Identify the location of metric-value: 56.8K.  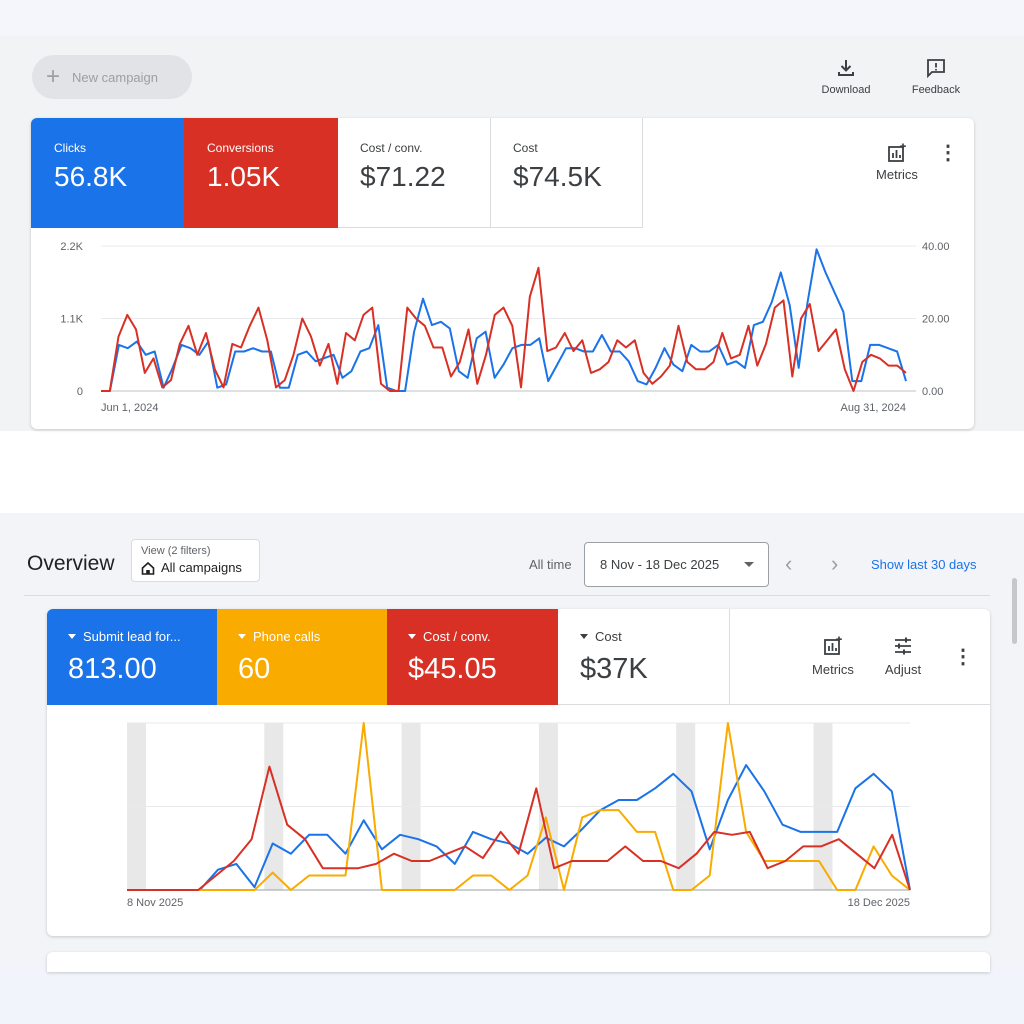
(91, 176).